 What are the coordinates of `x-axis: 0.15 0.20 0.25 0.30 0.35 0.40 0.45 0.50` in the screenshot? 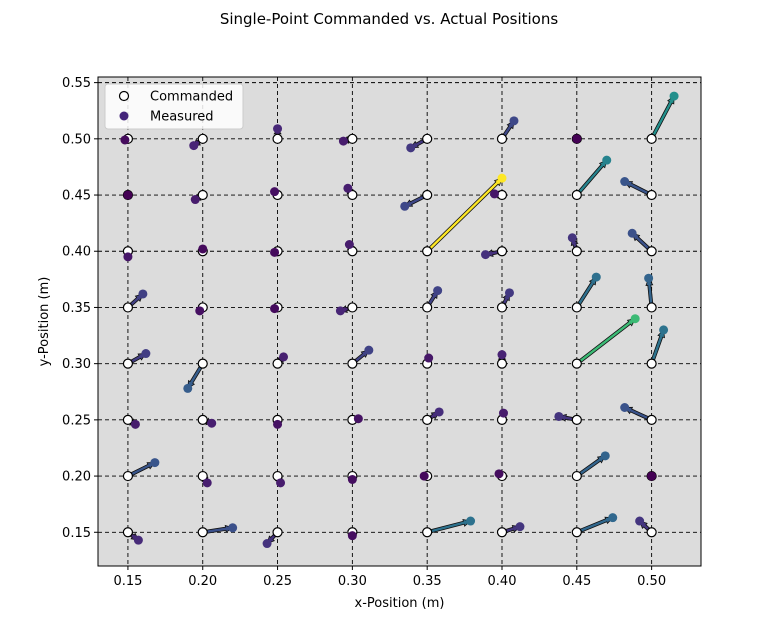 It's located at (389, 577).